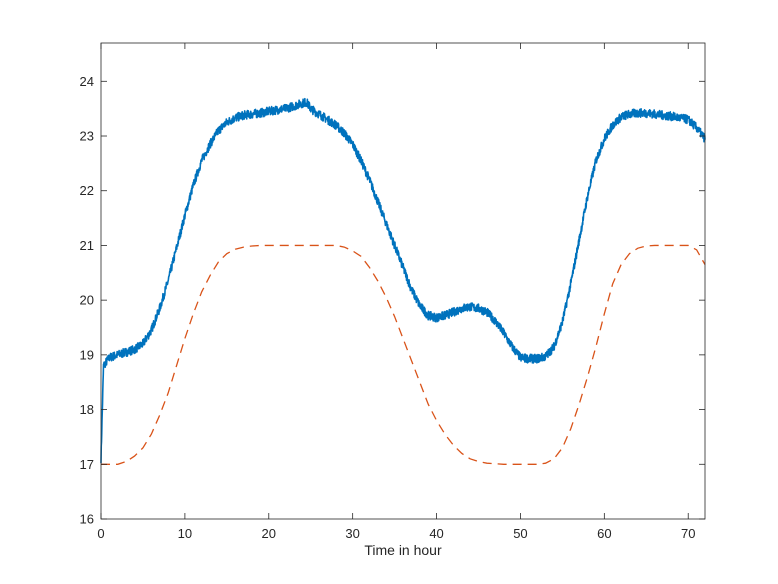 This screenshot has height=584, width=778. What do you see at coordinates (352, 533) in the screenshot?
I see `x-tick-label: 30` at bounding box center [352, 533].